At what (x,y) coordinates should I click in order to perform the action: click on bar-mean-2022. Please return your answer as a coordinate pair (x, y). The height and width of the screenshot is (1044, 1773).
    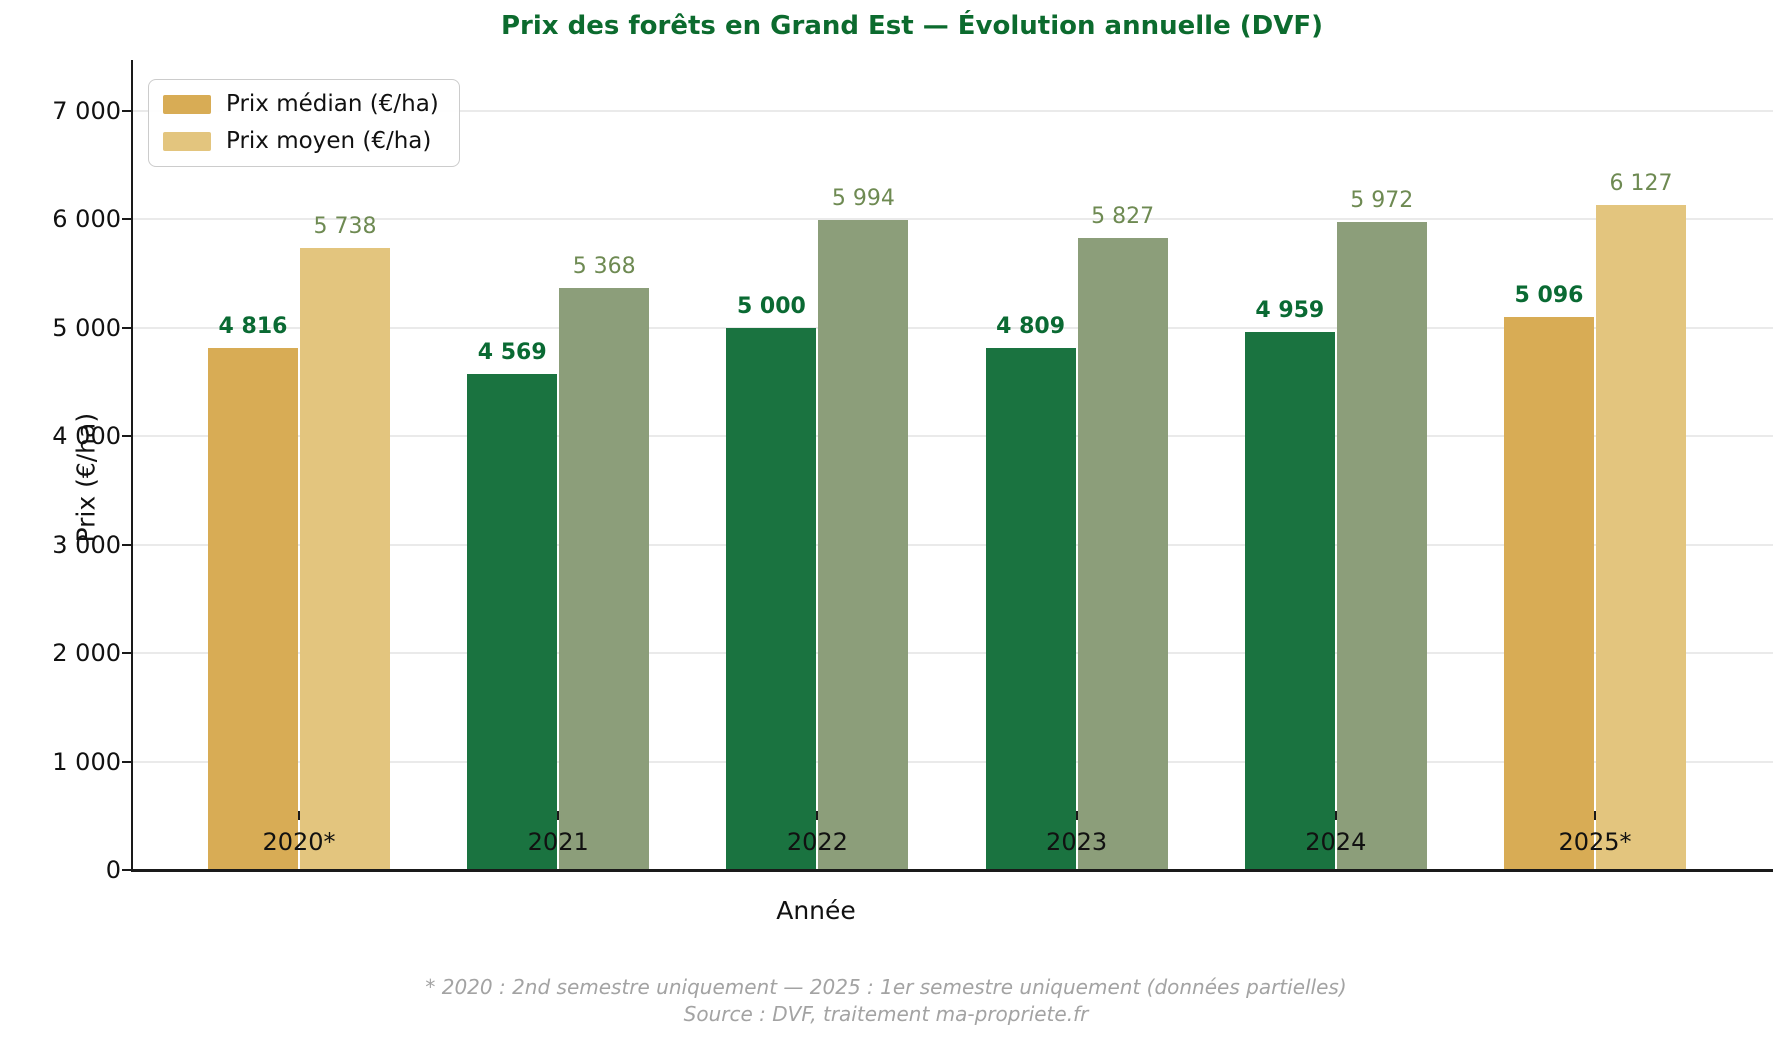
    Looking at the image, I should click on (863, 545).